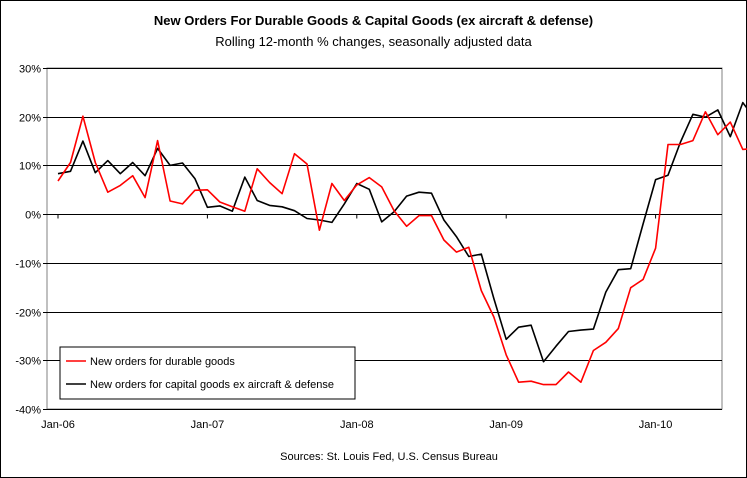 The width and height of the screenshot is (747, 478). I want to click on y-tick-label: 0%, so click(33, 216).